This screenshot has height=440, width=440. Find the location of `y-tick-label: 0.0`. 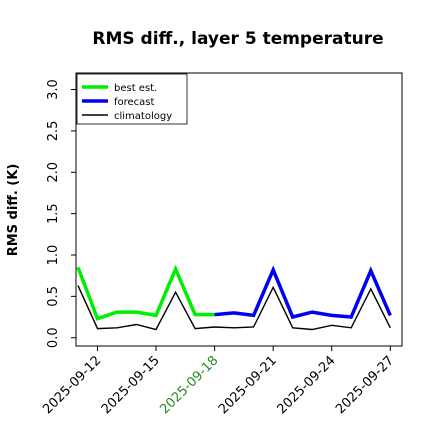

y-tick-label: 0.0 is located at coordinates (53, 337).